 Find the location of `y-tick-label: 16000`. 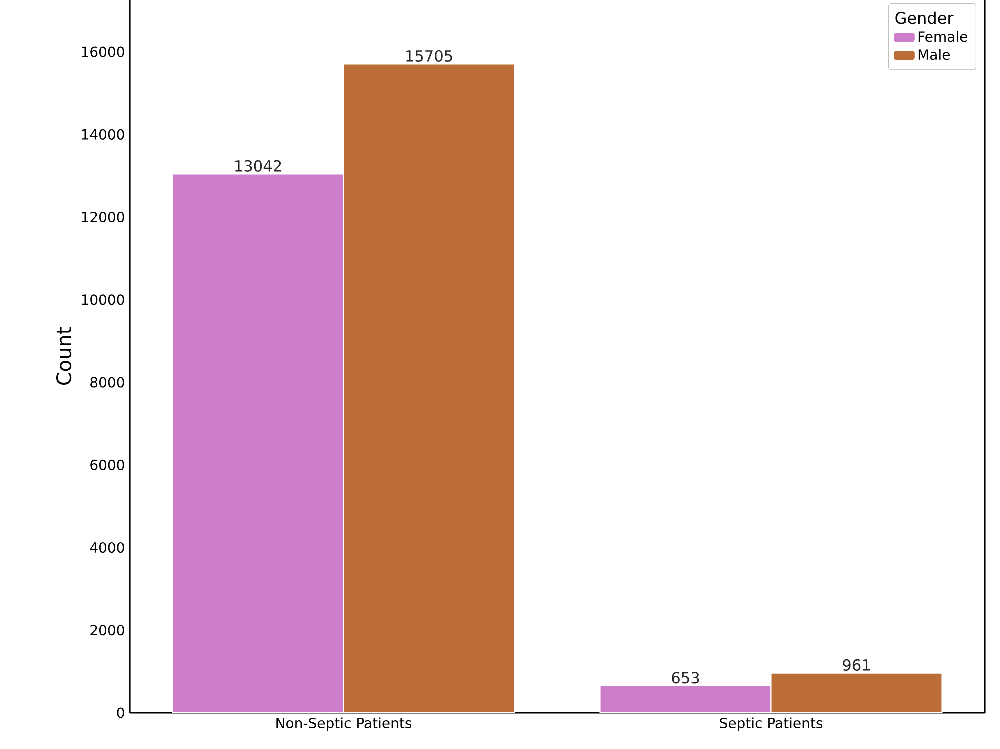

y-tick-label: 16000 is located at coordinates (103, 52).